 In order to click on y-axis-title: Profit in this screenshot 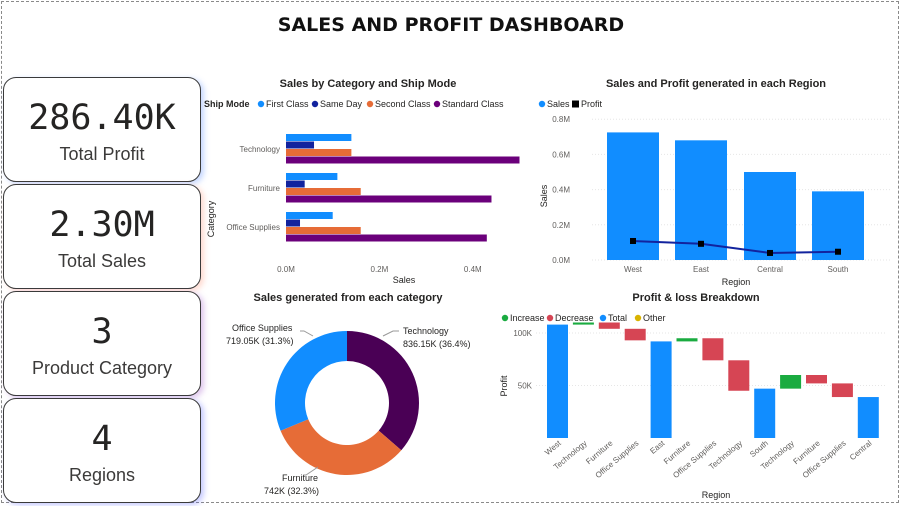, I will do `click(504, 386)`.